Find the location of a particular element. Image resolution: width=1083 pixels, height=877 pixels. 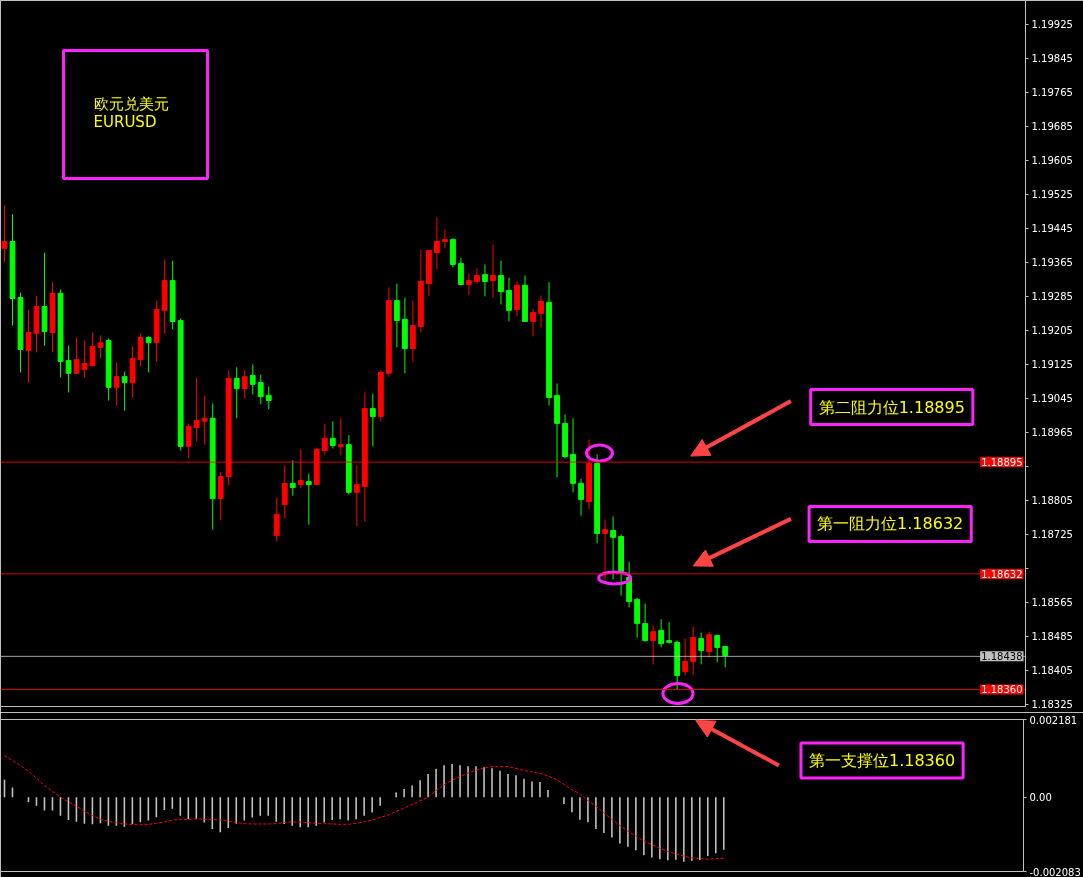

y-tick-label: 1.18485 is located at coordinates (1052, 637).